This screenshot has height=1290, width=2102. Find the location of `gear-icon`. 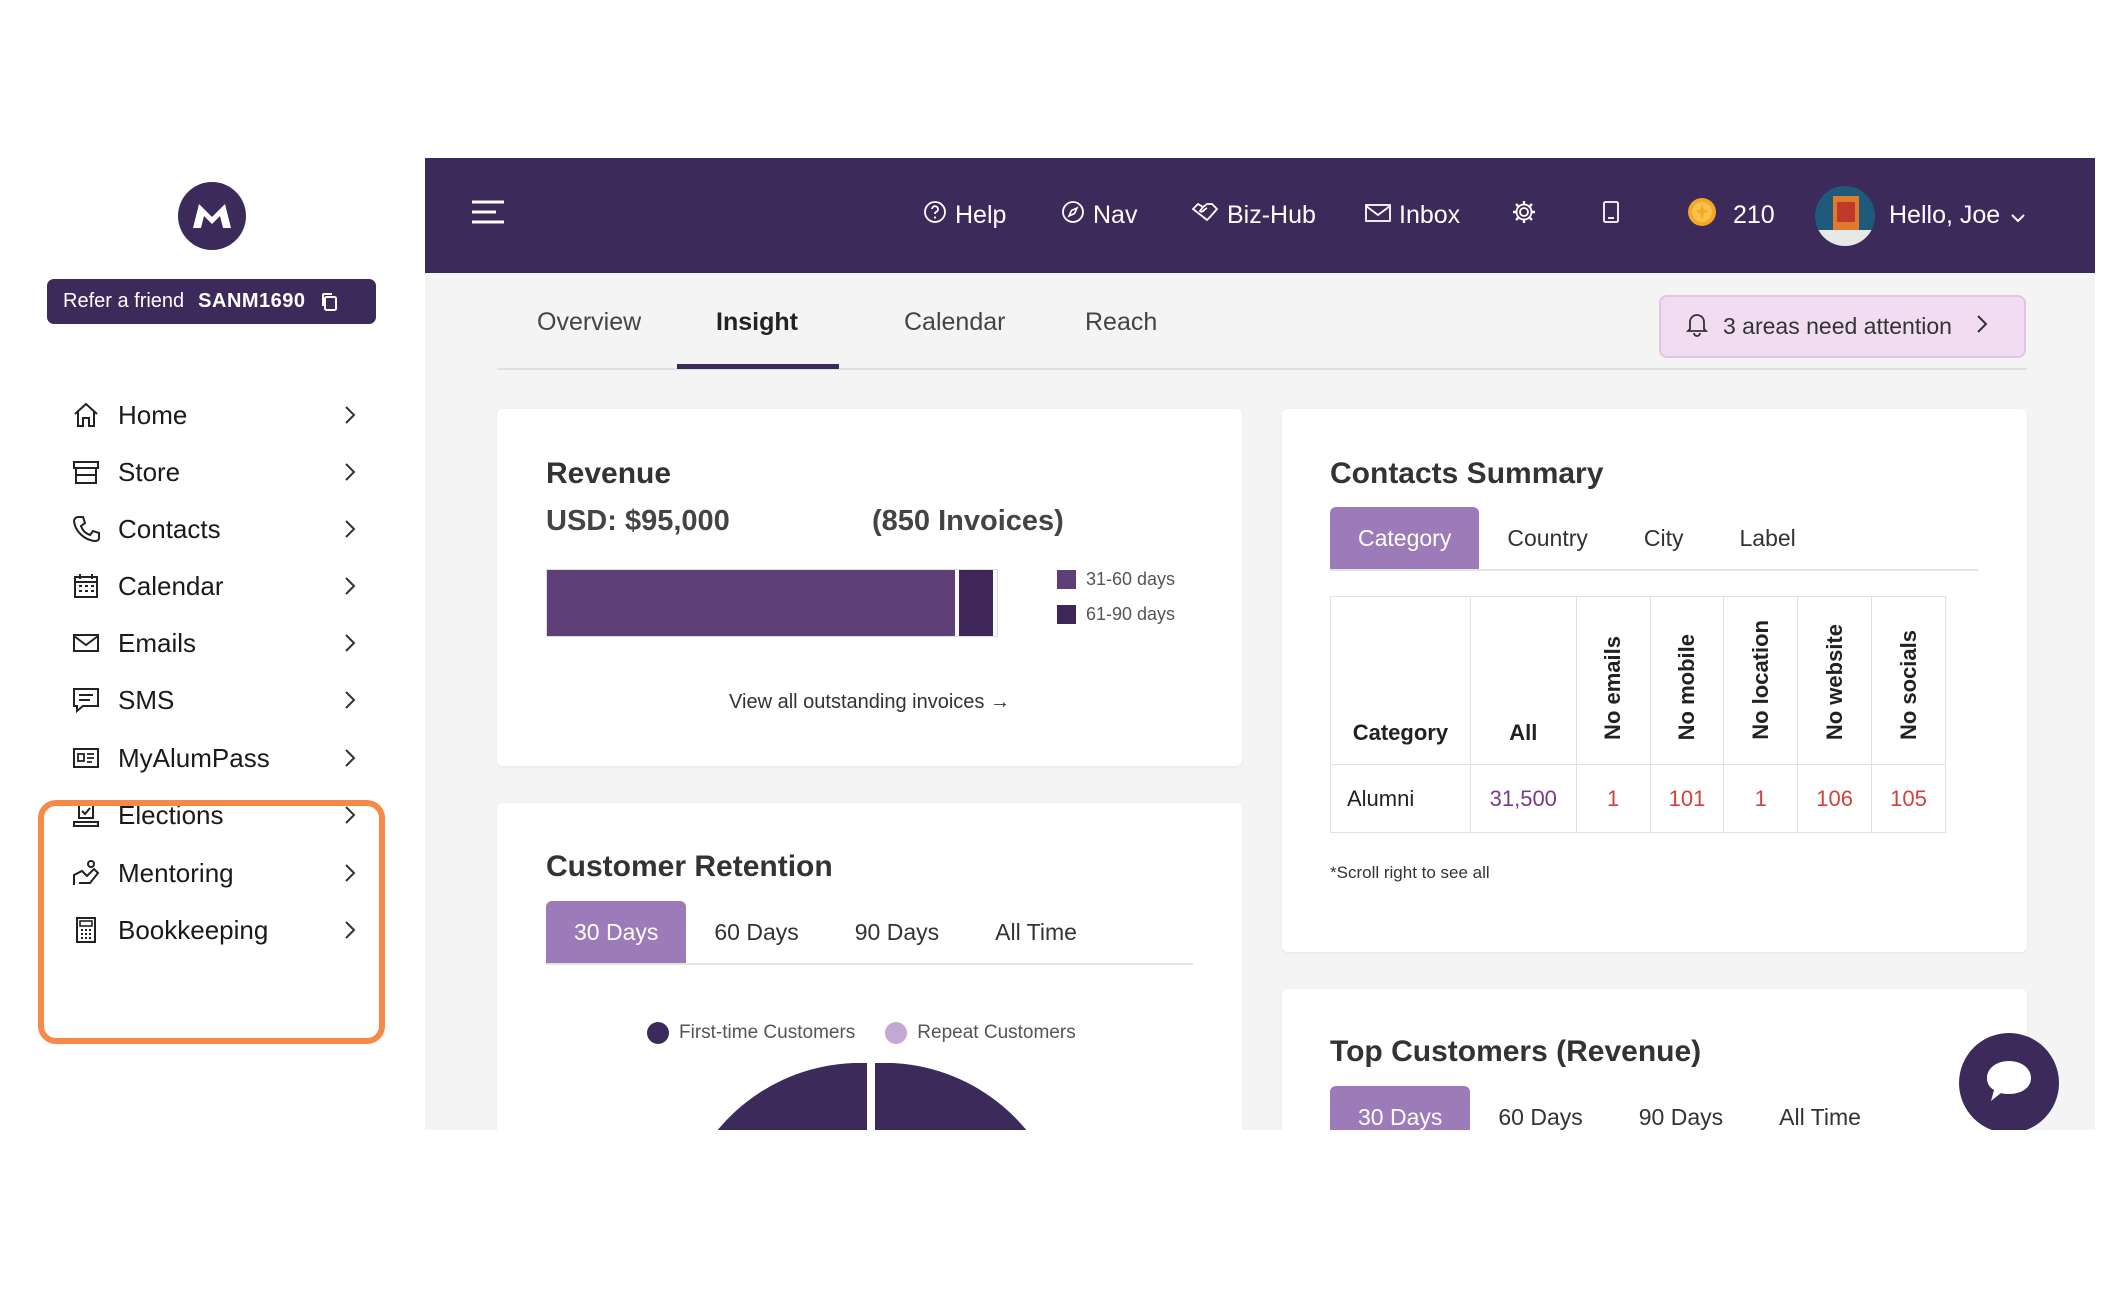

gear-icon is located at coordinates (1528, 215).